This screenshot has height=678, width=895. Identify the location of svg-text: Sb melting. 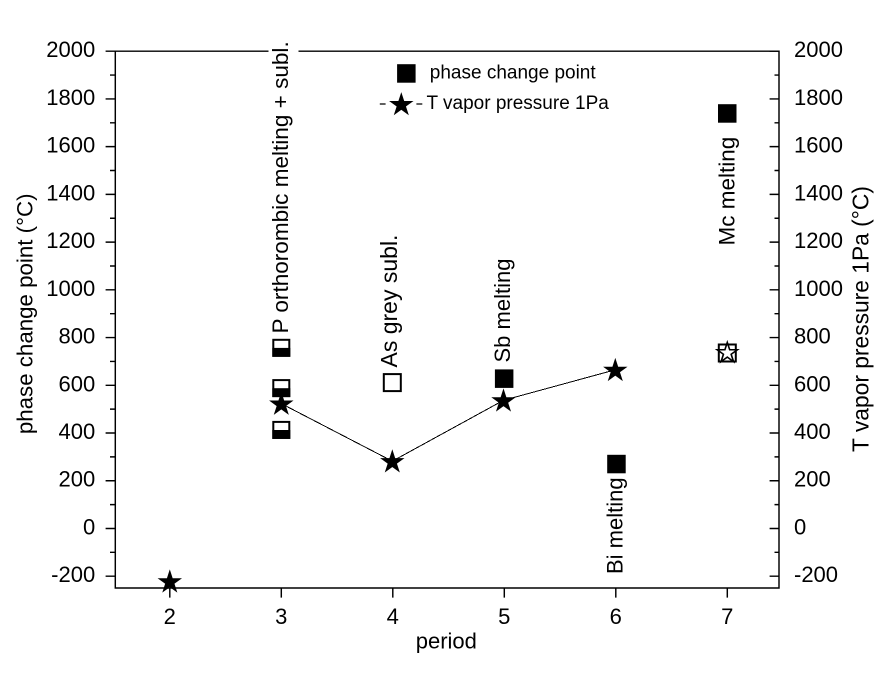
(502, 311).